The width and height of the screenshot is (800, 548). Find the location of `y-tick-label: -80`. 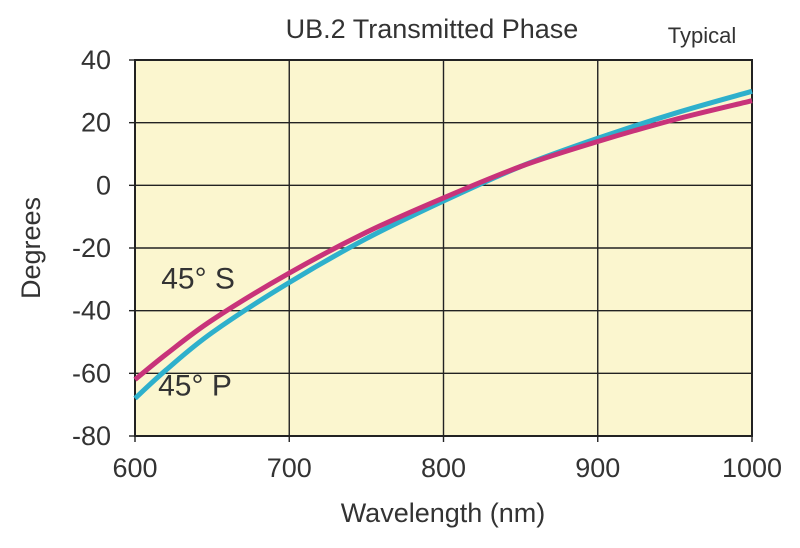

y-tick-label: -80 is located at coordinates (91, 436).